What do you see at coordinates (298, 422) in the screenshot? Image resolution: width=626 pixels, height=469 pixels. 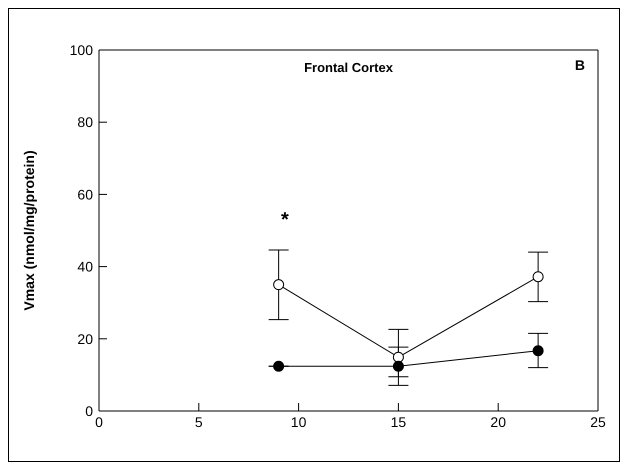 I see `x-tick-label: 10` at bounding box center [298, 422].